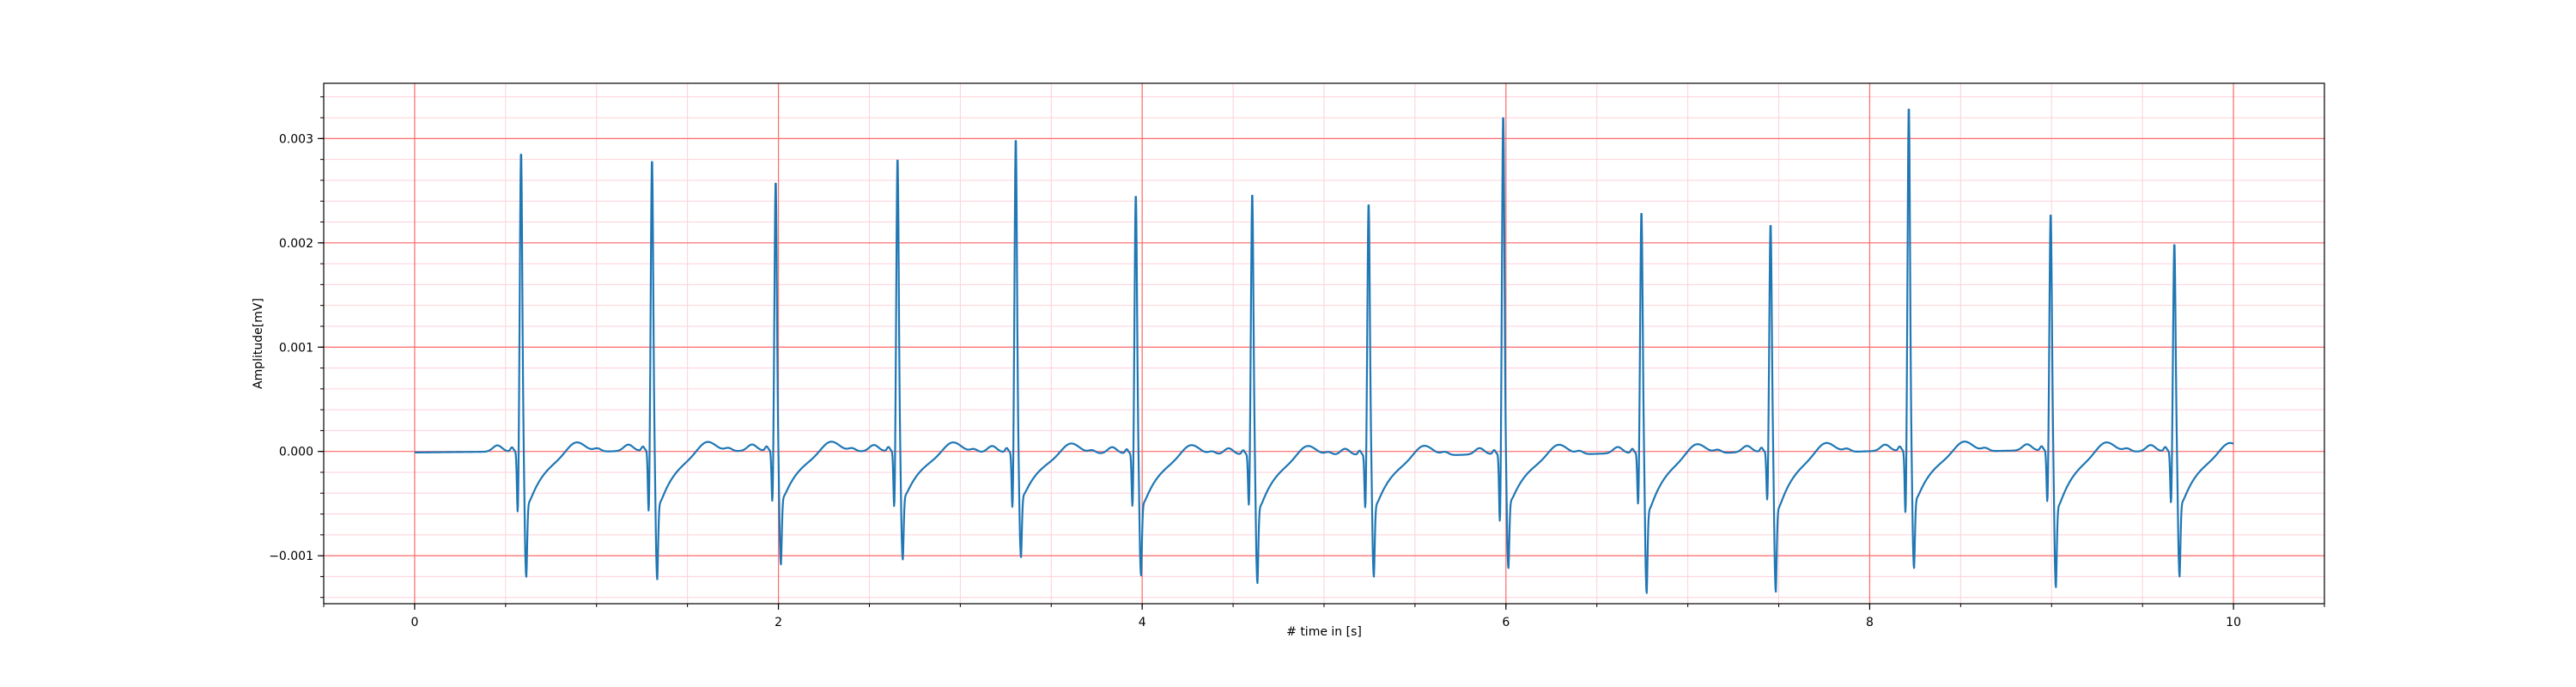  What do you see at coordinates (1324, 632) in the screenshot?
I see `x-axis-label: # time in [s]` at bounding box center [1324, 632].